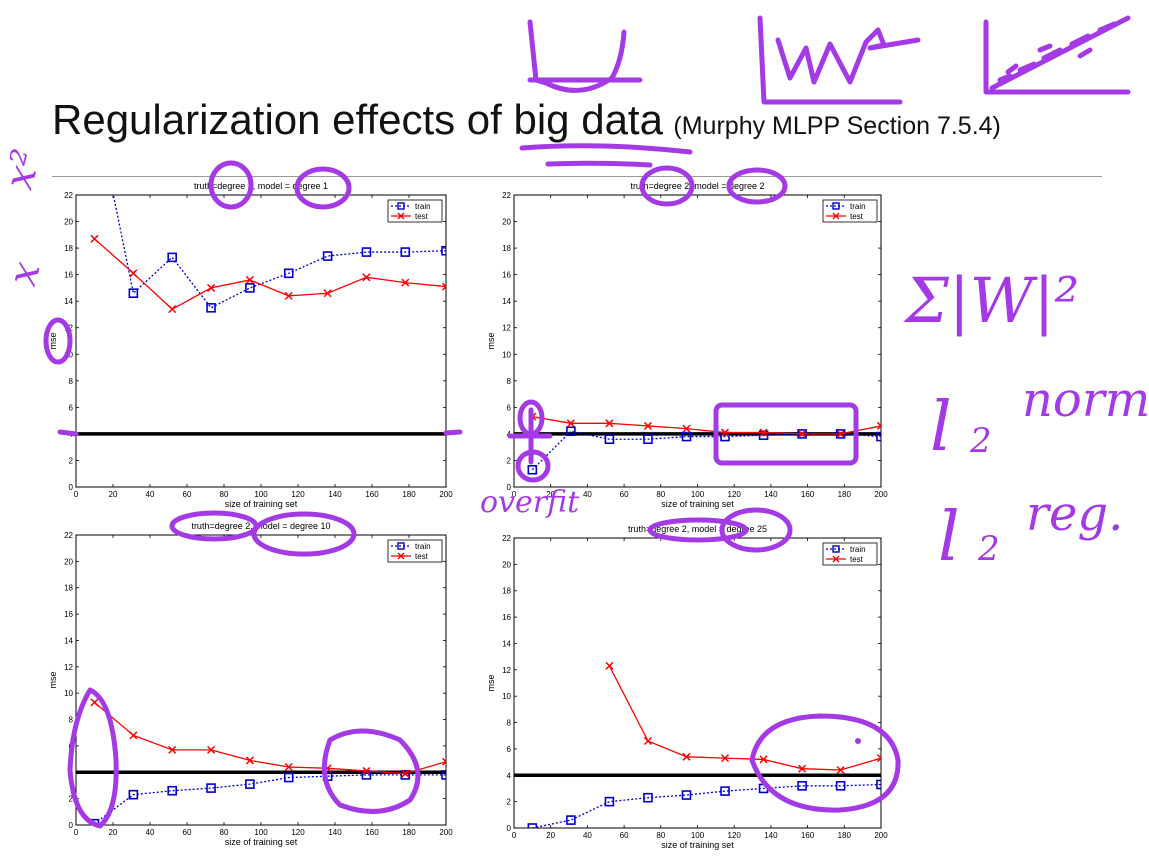  I want to click on legend-label-test: test, so click(422, 556).